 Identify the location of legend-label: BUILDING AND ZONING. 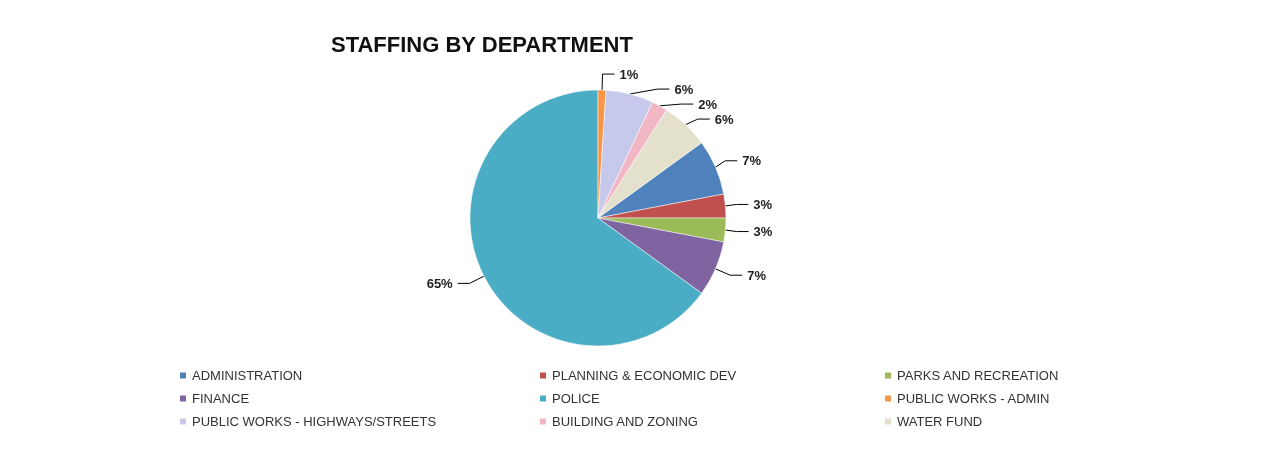
(625, 421).